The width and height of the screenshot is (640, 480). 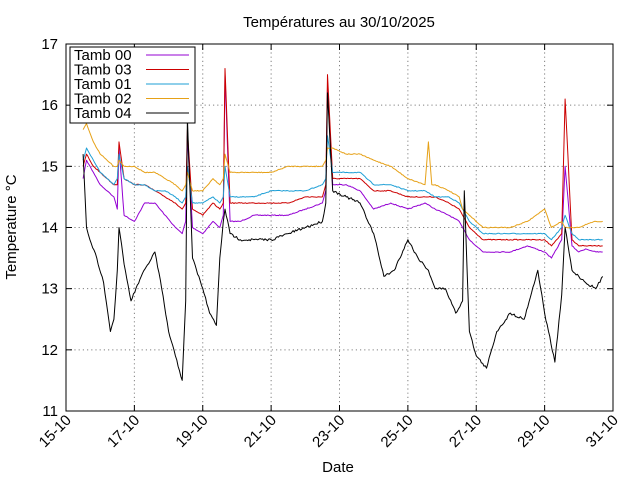 I want to click on x-axis-title: Date, so click(x=338, y=467).